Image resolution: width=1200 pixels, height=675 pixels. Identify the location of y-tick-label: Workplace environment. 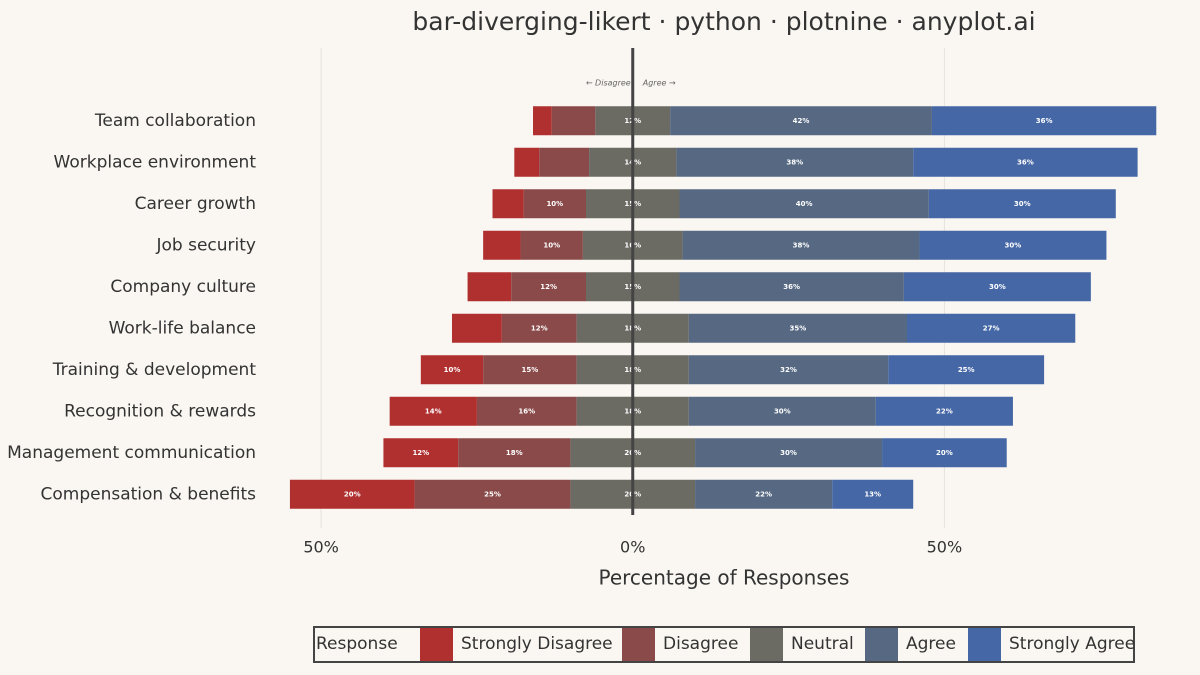
(155, 162).